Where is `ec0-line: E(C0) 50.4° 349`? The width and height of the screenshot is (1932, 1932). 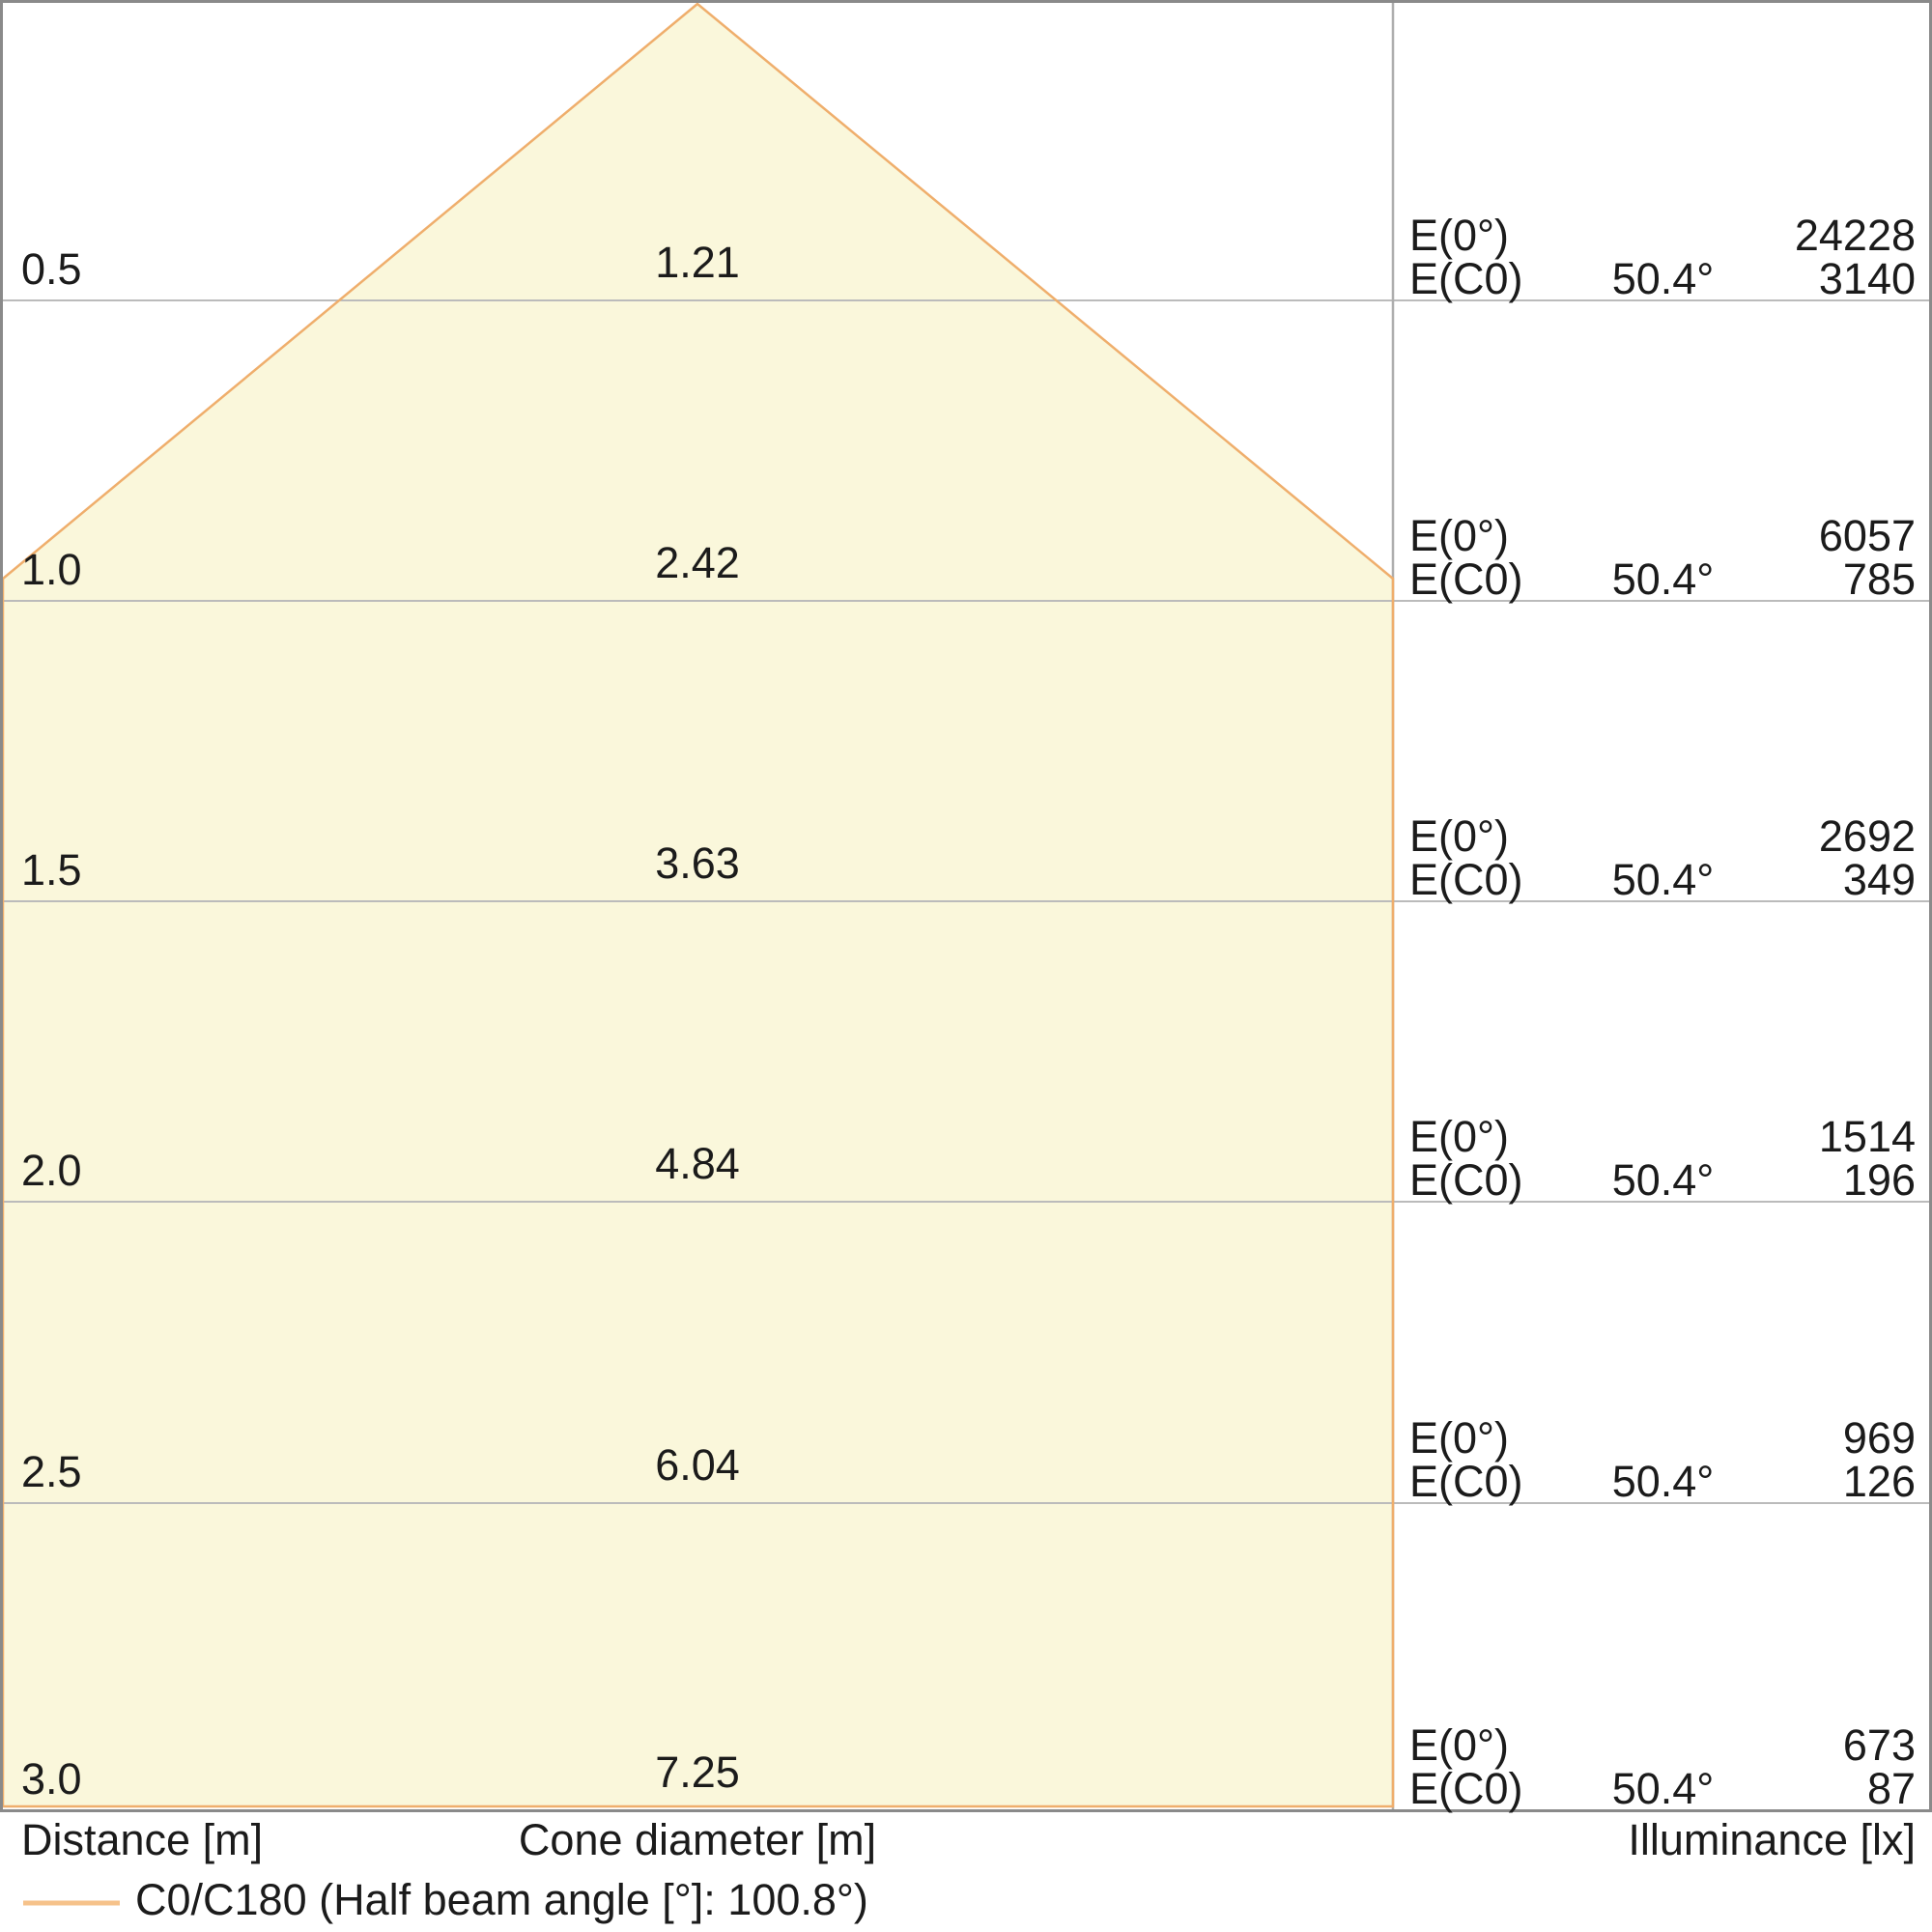
ec0-line: E(C0) 50.4° 349 is located at coordinates (1662, 879).